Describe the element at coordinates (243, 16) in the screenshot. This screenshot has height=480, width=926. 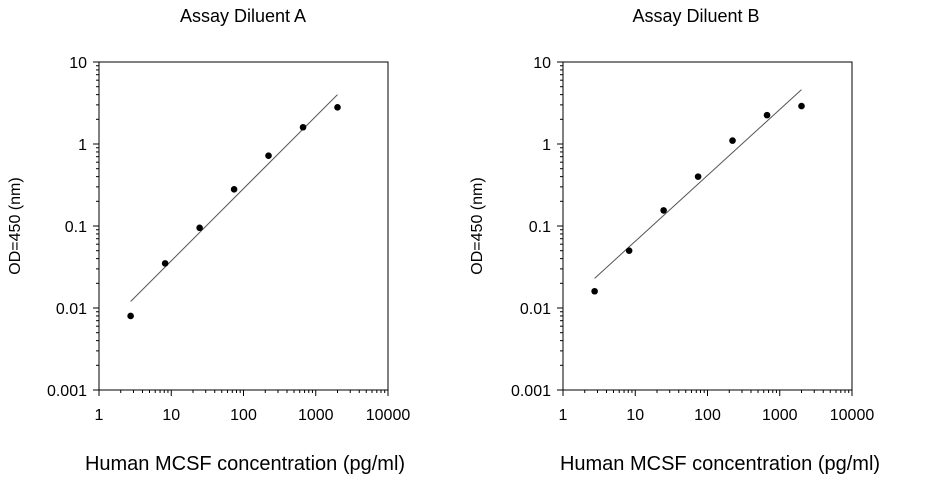
I see `chart-title: Assay Diluent A` at that location.